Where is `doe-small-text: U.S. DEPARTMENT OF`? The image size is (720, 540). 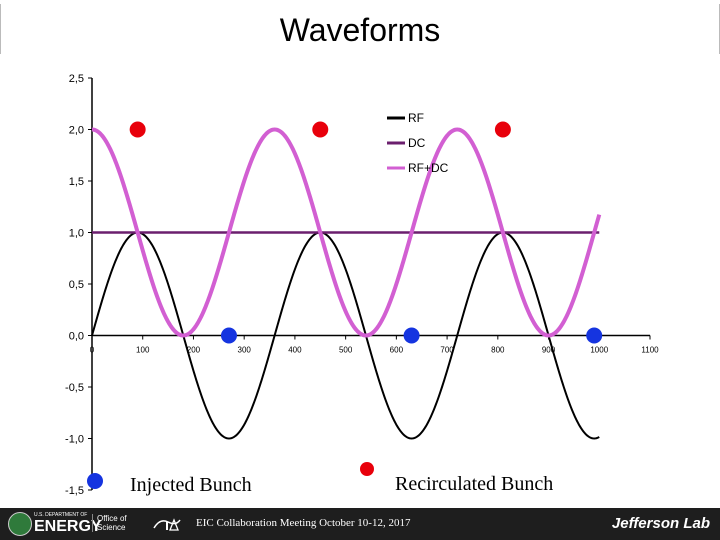 doe-small-text: U.S. DEPARTMENT OF is located at coordinates (61, 515).